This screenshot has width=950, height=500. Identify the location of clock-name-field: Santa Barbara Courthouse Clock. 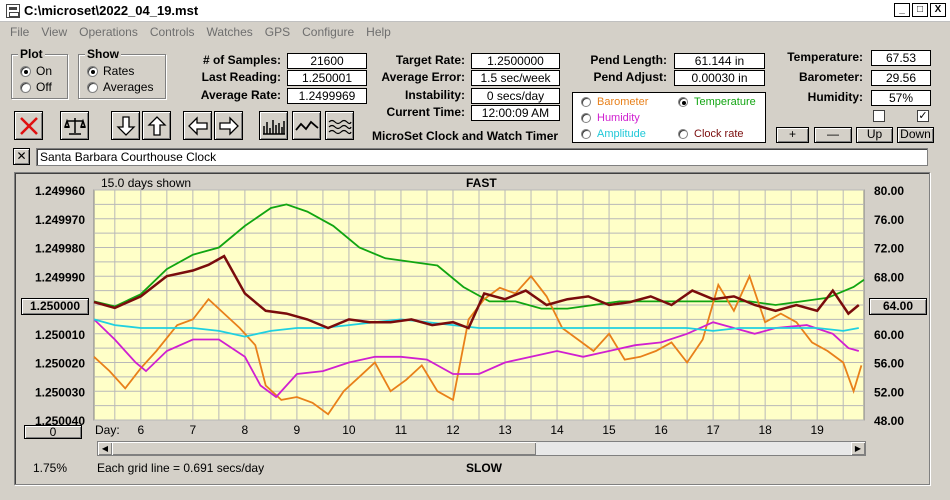
(482, 157).